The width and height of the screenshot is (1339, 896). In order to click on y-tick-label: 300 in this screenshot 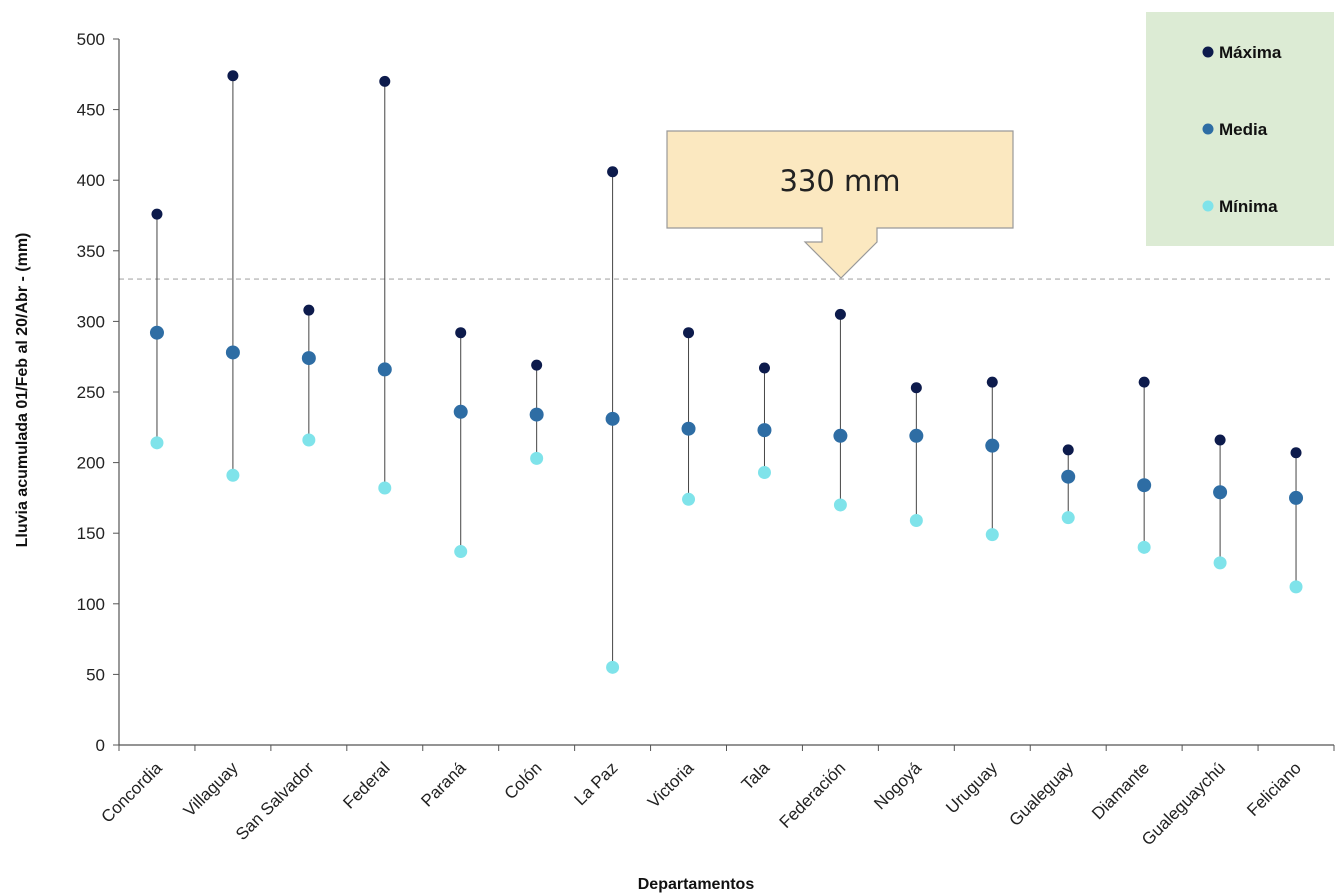, I will do `click(91, 321)`.